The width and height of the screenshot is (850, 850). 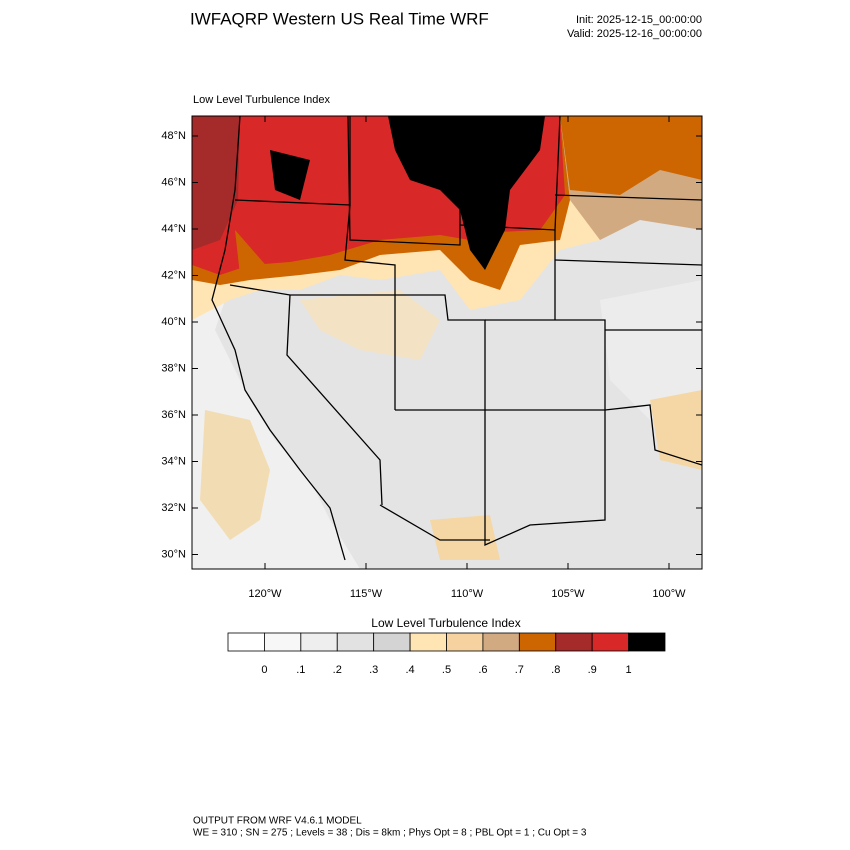 What do you see at coordinates (634, 34) in the screenshot?
I see `valid-time: Valid: 2025-12-16_00:00:00` at bounding box center [634, 34].